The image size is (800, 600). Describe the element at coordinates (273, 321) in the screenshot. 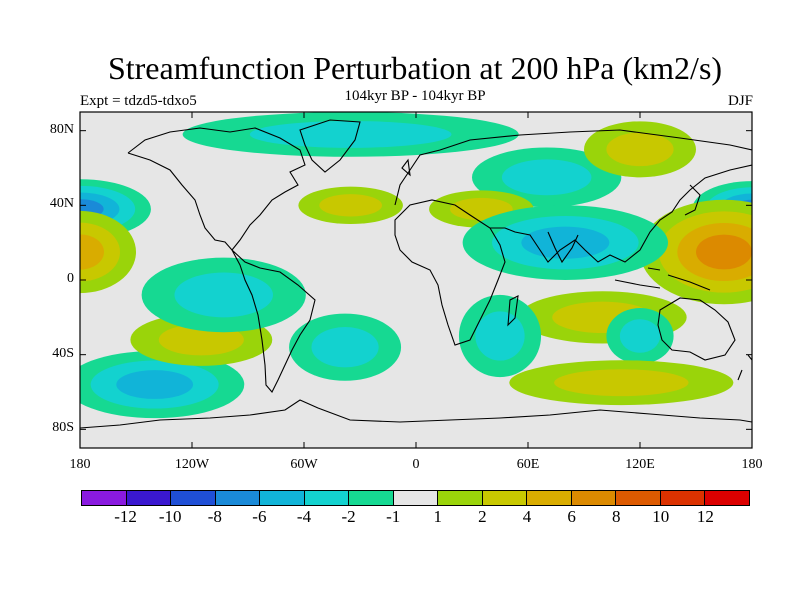

I see `coastline-south-america` at that location.